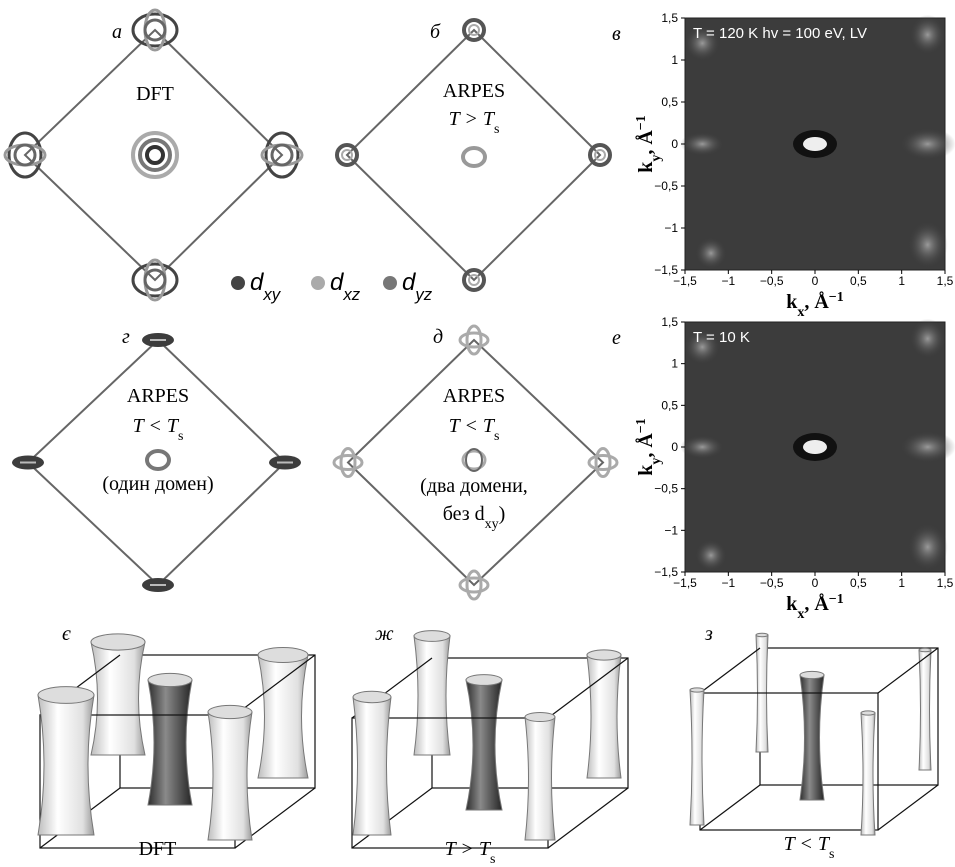  What do you see at coordinates (721, 337) in the screenshot?
I see `map-note: T = 10 K` at bounding box center [721, 337].